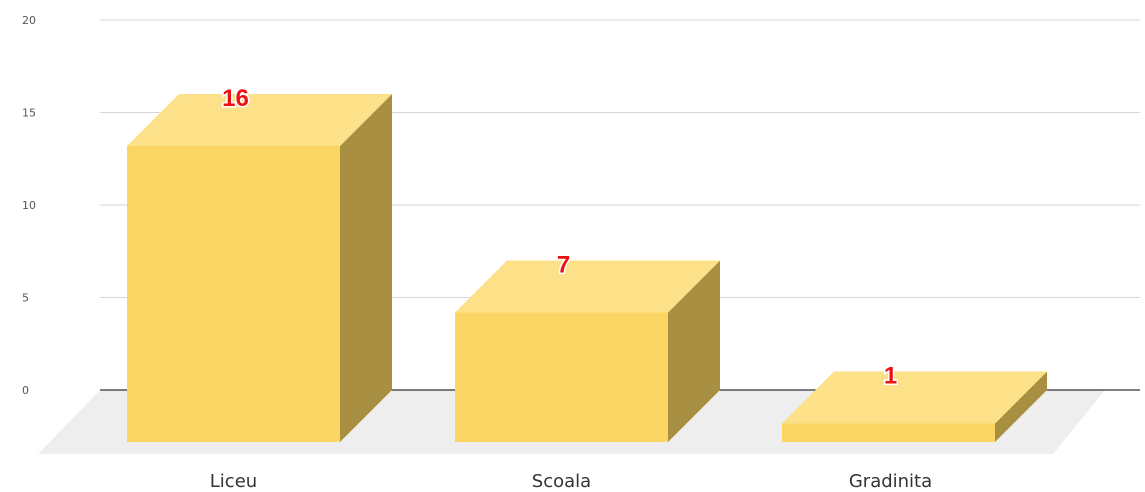 The height and width of the screenshot is (492, 1145). What do you see at coordinates (561, 377) in the screenshot?
I see `bar-front-scoala` at bounding box center [561, 377].